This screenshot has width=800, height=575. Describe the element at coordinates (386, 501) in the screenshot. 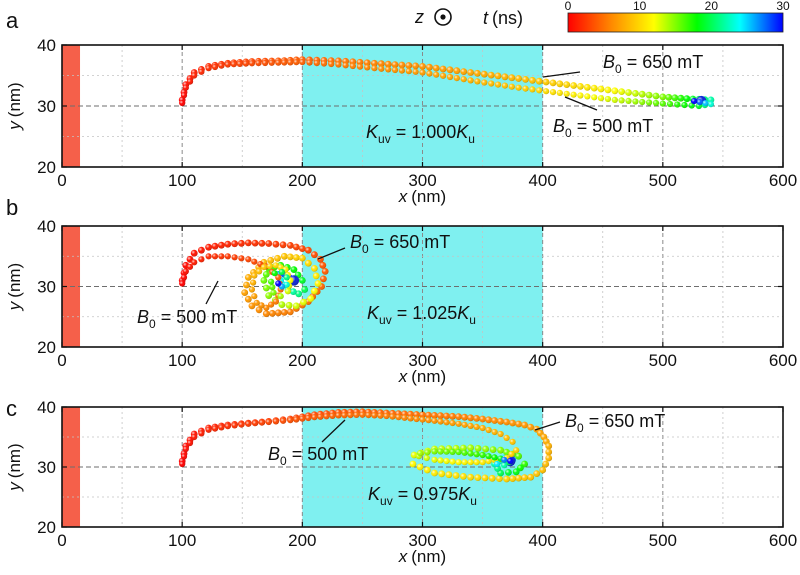

I see `anisotropy-sub: uv` at that location.